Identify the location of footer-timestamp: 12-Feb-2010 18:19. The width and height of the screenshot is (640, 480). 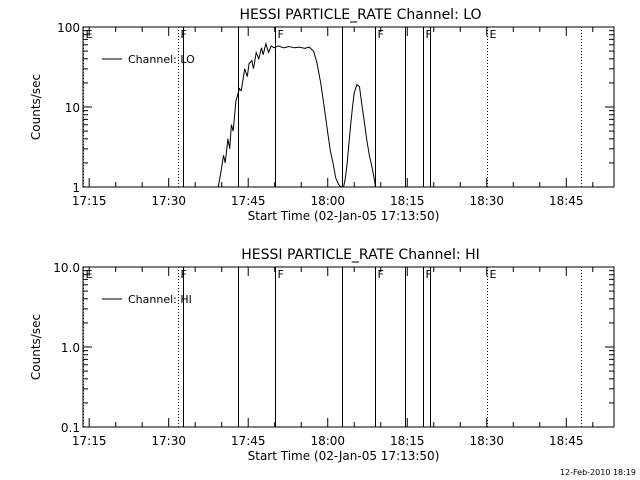
(598, 472).